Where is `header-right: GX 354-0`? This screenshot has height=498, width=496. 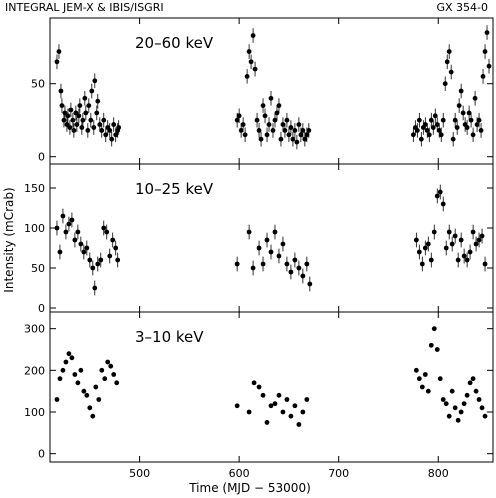
header-right: GX 354-0 is located at coordinates (462, 7).